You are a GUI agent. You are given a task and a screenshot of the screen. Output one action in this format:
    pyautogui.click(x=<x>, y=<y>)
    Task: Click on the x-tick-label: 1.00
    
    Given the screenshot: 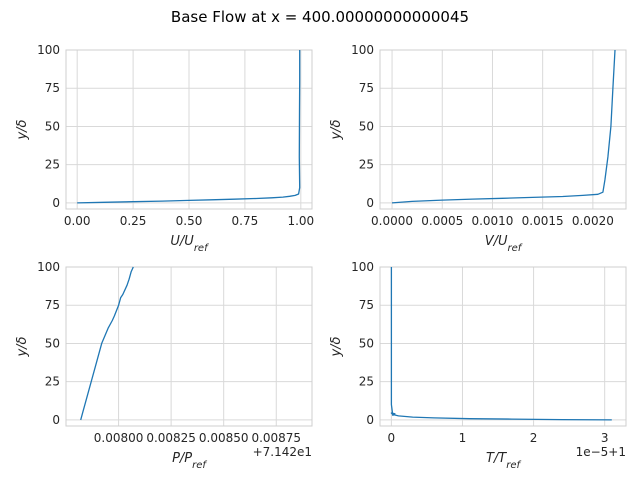 What is the action you would take?
    pyautogui.click(x=300, y=221)
    